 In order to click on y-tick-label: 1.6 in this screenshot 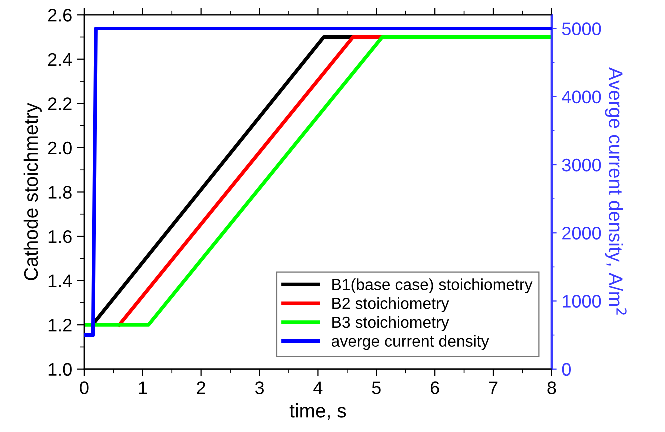, I will do `click(60, 237)`.